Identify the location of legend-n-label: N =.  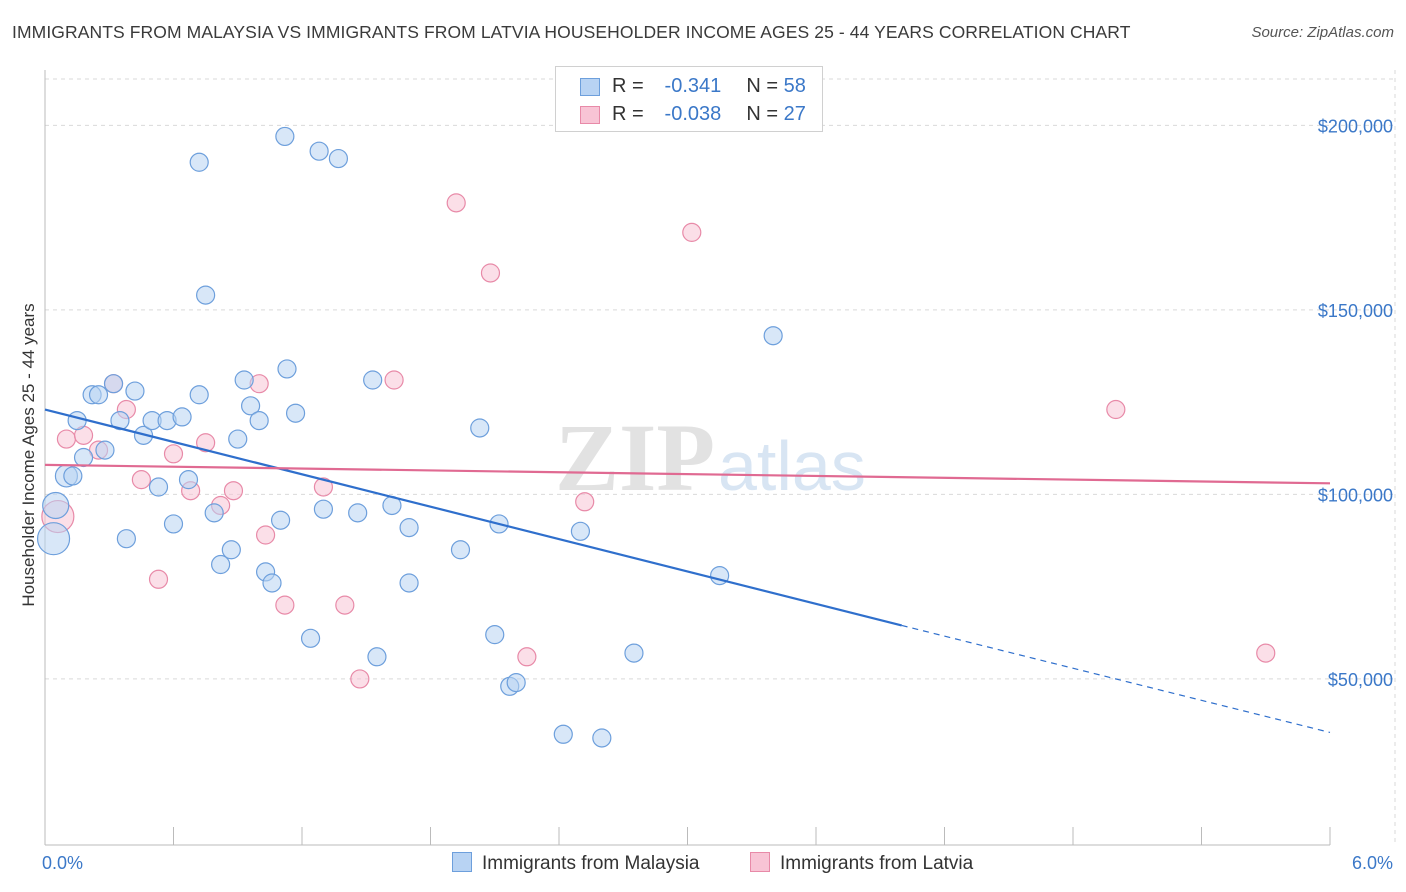
(762, 86).